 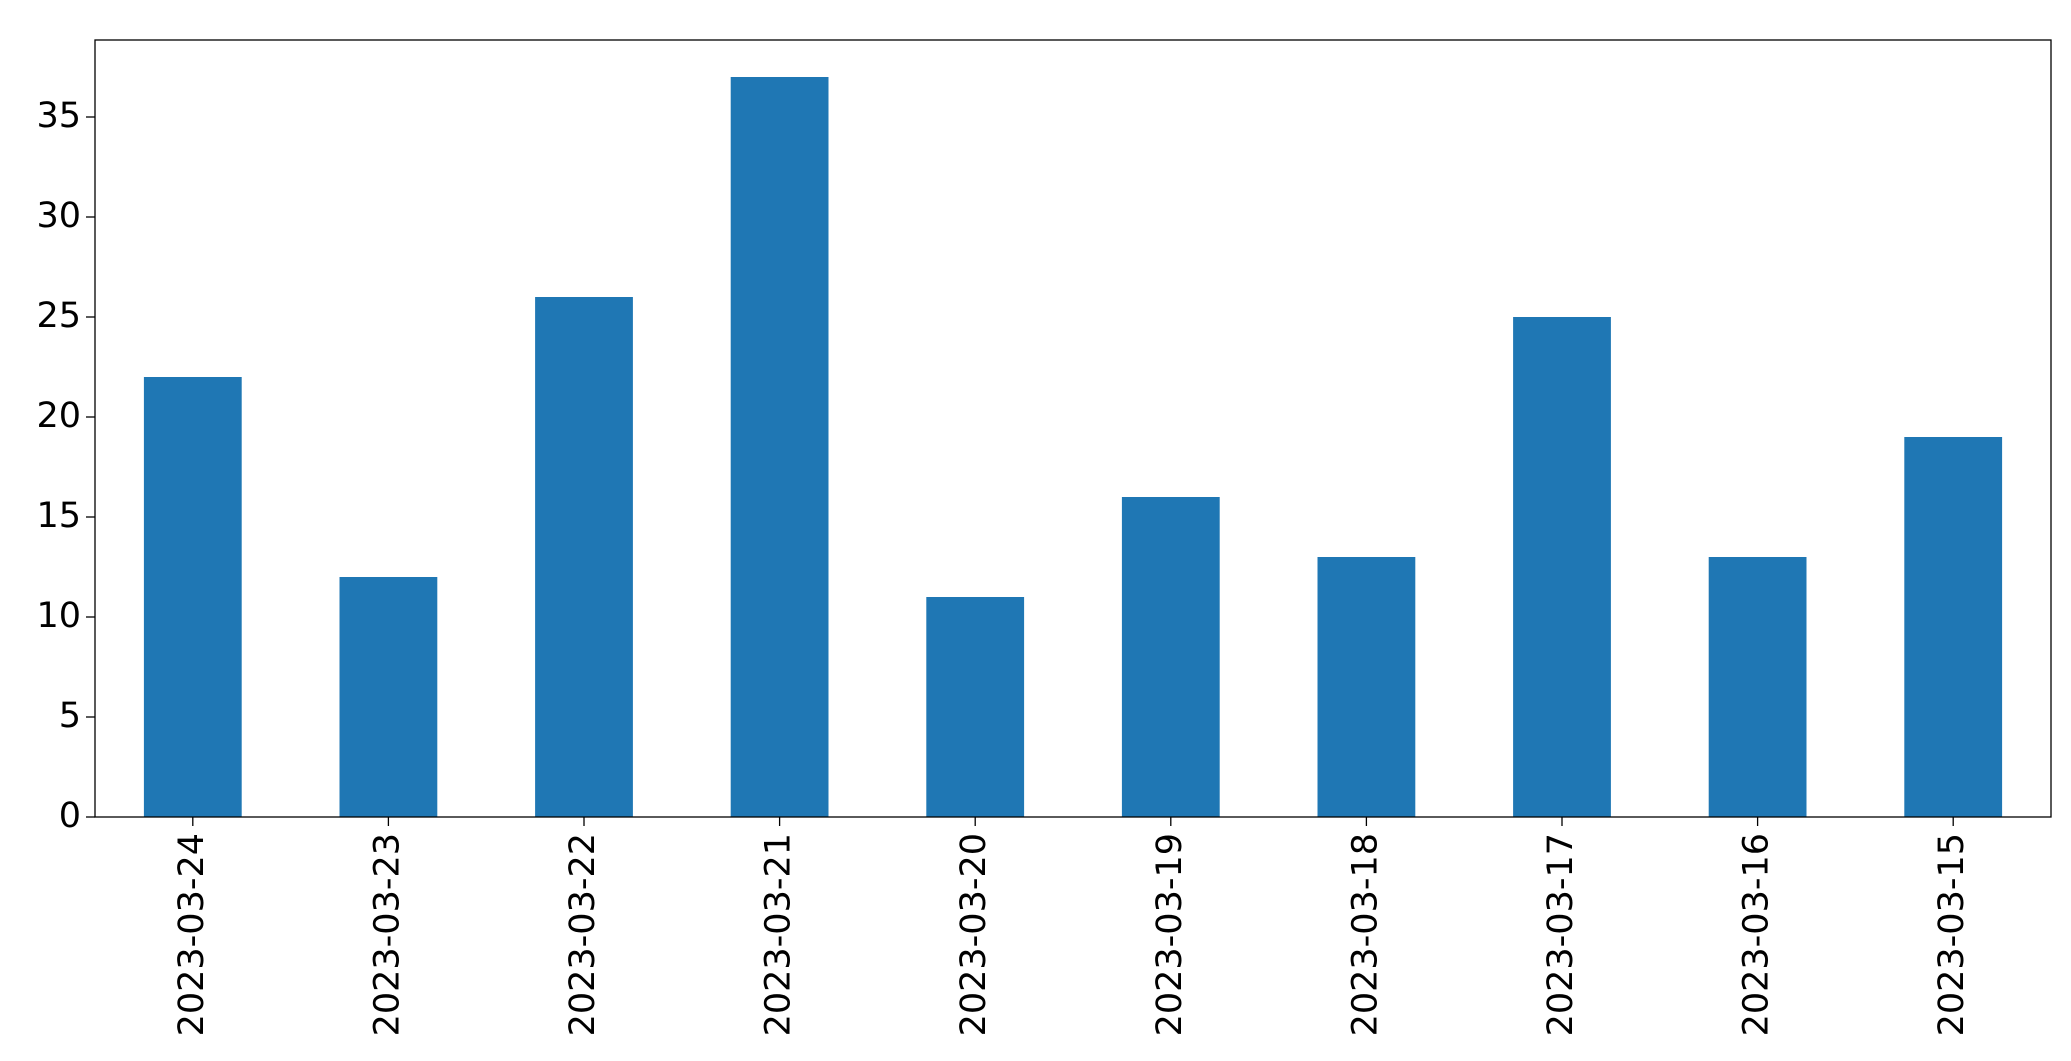 I want to click on x-tick-label: 2023-03-16, so click(x=1757, y=934).